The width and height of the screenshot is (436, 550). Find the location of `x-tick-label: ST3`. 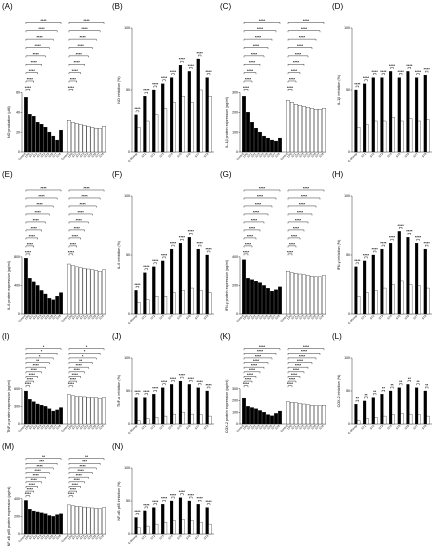

x-tick-label: ST3 is located at coordinates (39, 537).